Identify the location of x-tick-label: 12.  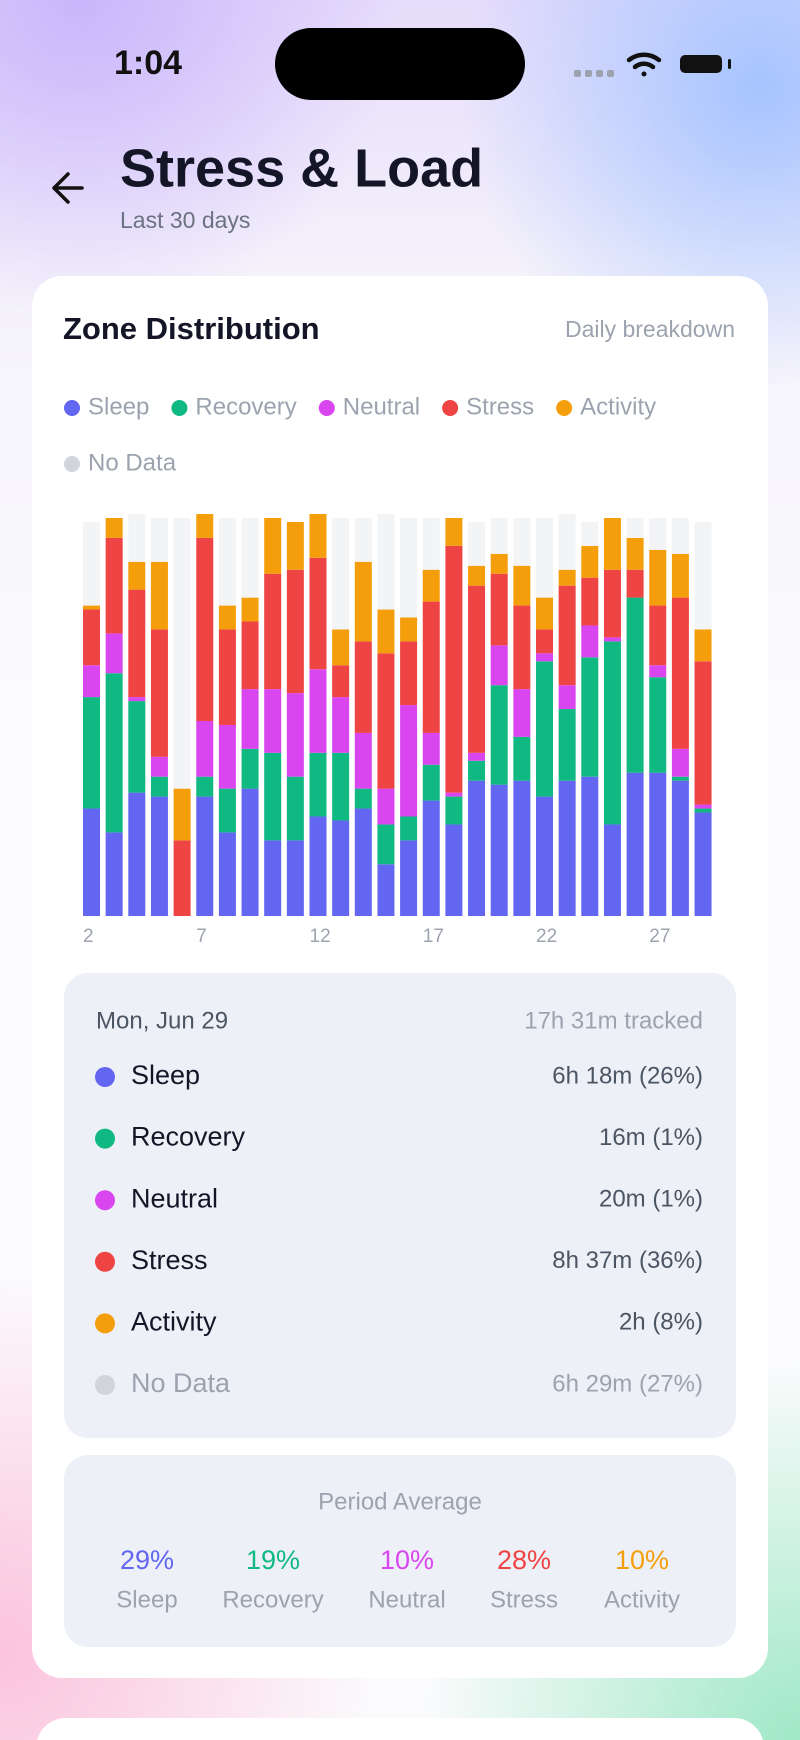
(320, 936).